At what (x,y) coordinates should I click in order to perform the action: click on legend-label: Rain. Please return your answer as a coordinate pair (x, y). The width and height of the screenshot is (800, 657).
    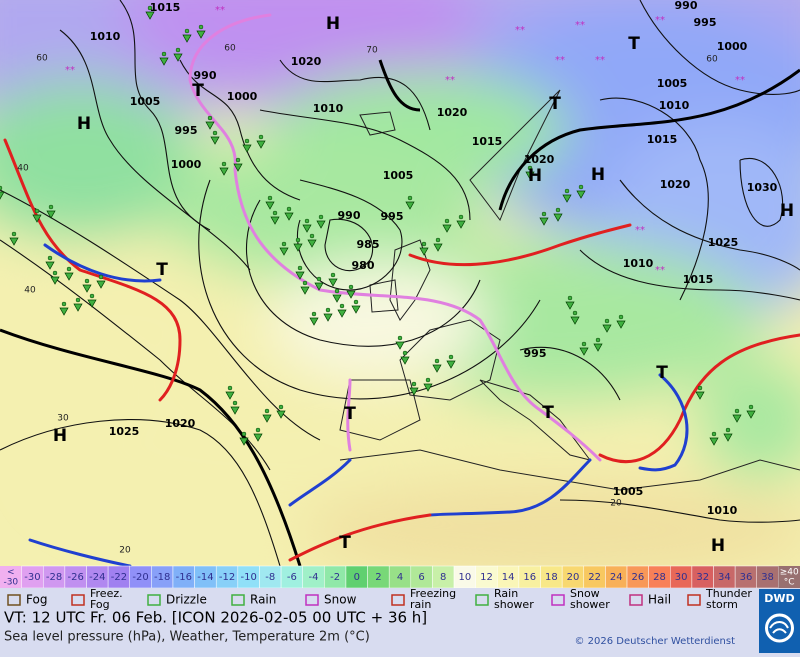
    Looking at the image, I should click on (506, 593).